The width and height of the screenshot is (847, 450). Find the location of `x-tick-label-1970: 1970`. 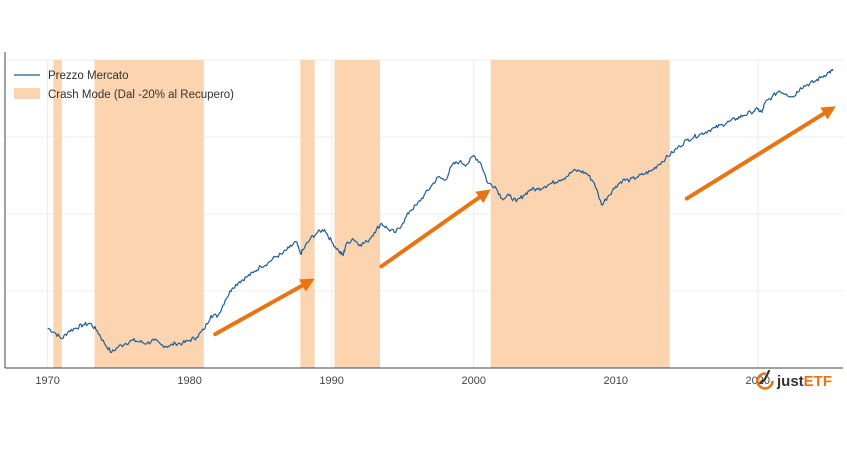

x-tick-label-1970: 1970 is located at coordinates (47, 381).